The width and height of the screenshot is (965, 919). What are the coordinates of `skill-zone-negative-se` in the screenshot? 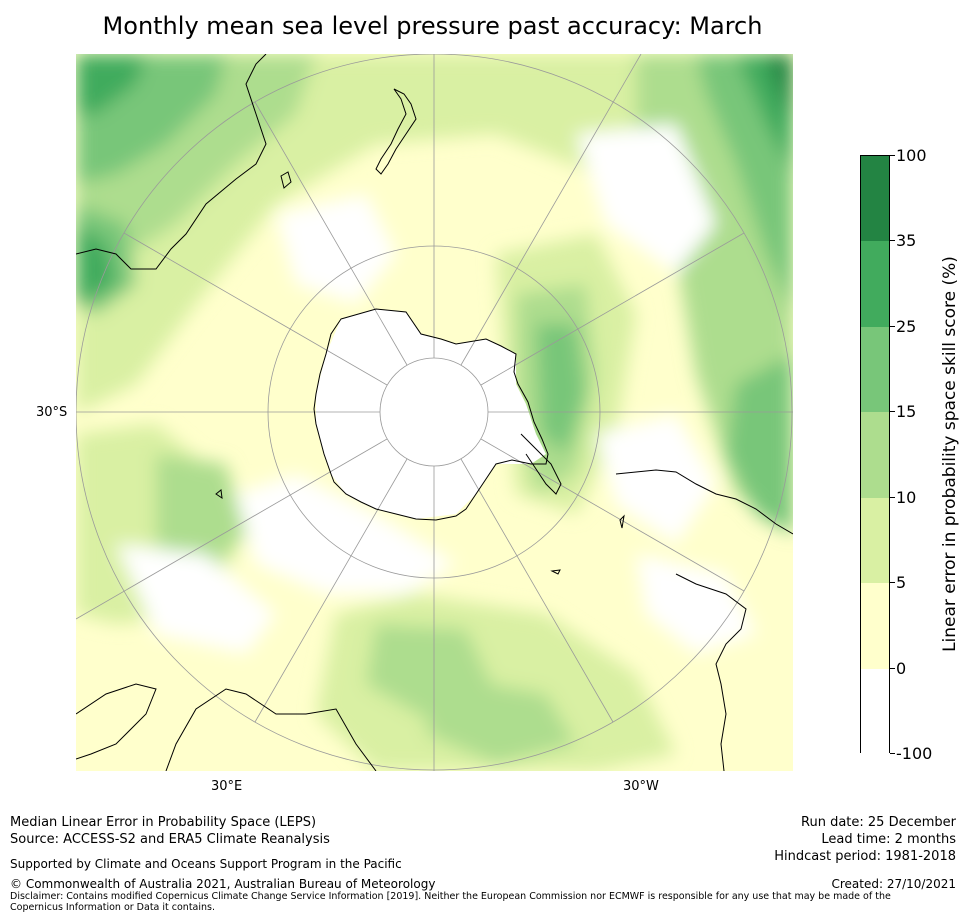 It's located at (656, 479).